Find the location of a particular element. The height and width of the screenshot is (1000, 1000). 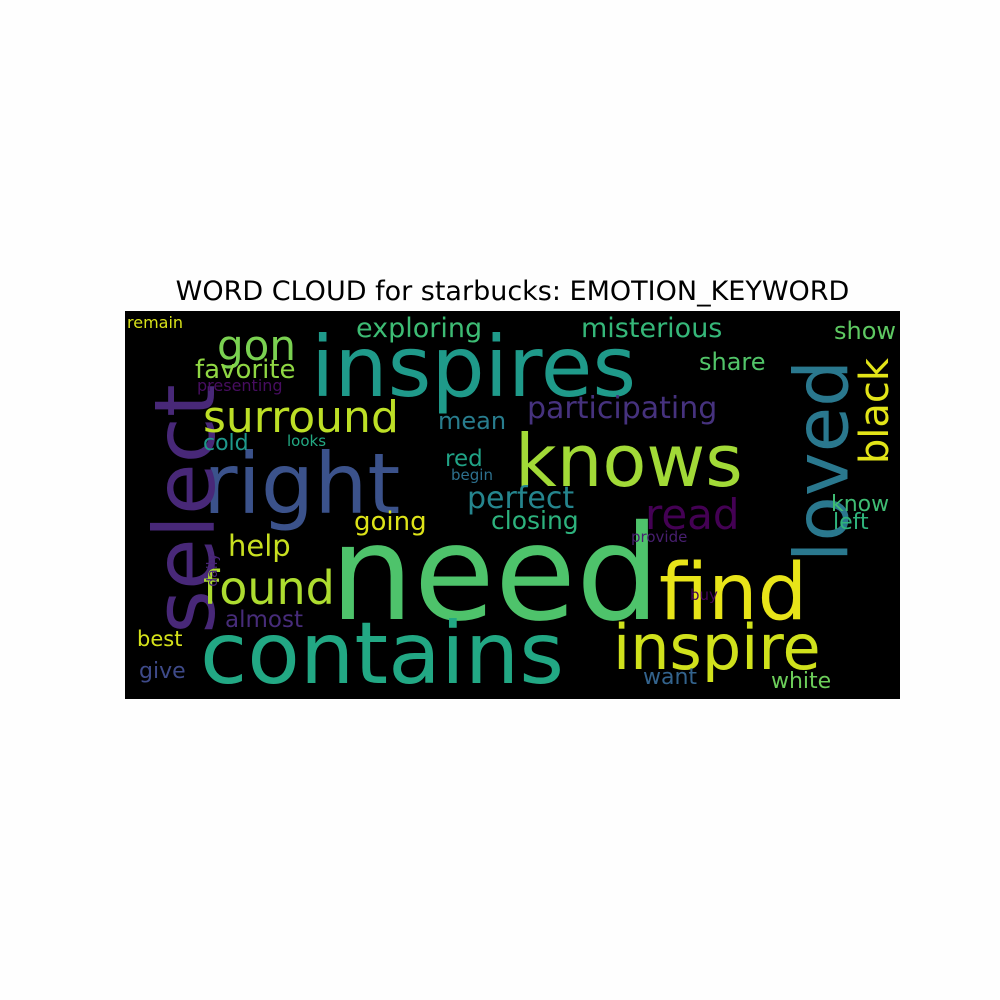

word-find: find is located at coordinates (733, 593).